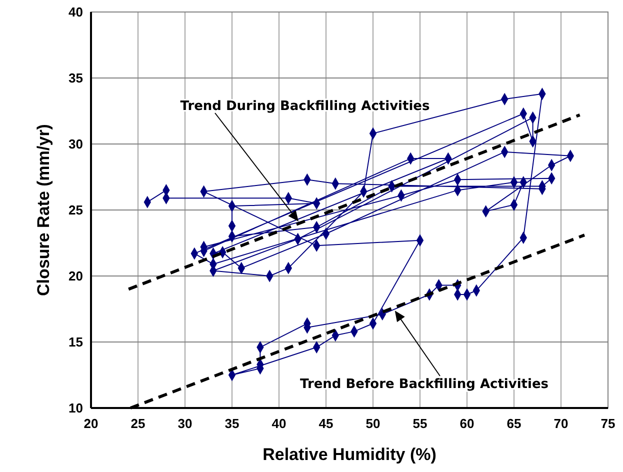  I want to click on y-tick-label: 20, so click(75, 276).